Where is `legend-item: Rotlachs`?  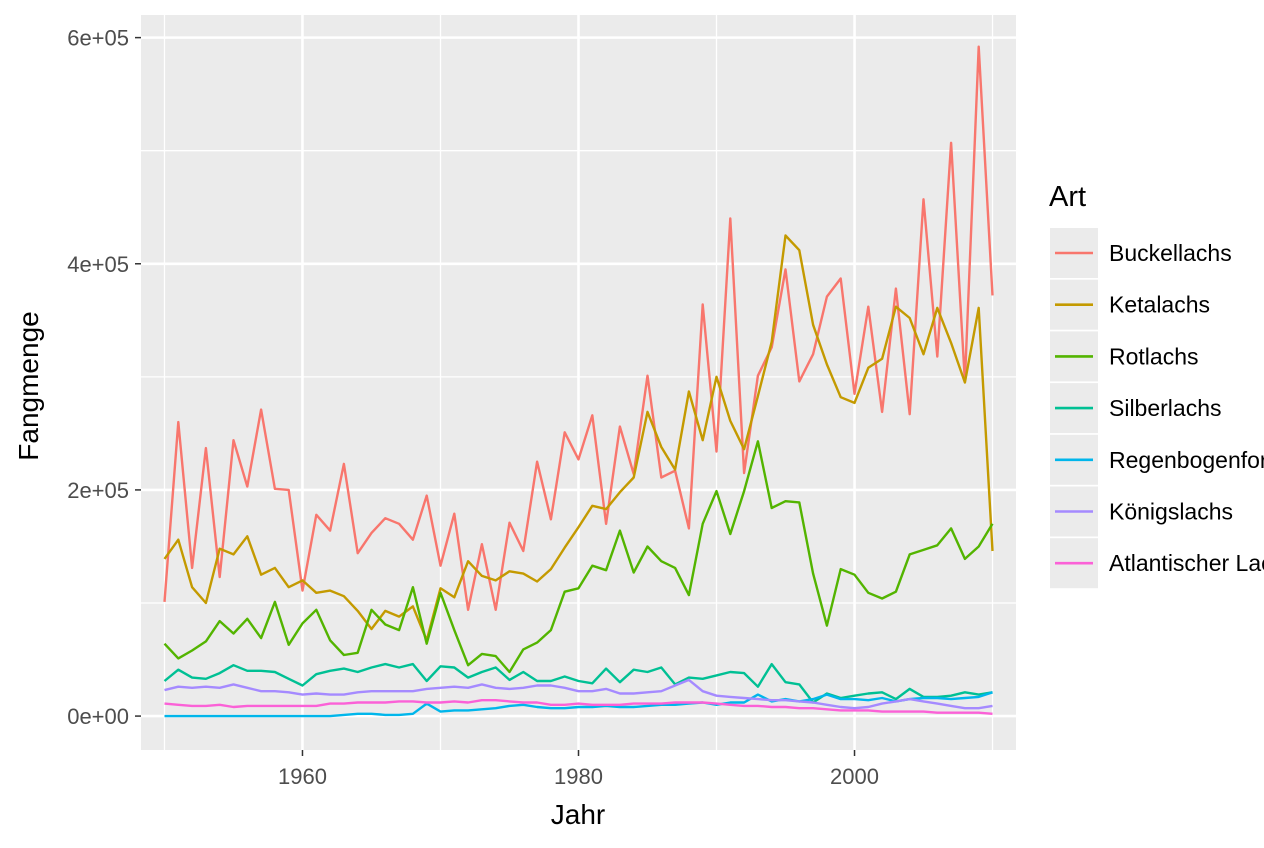 legend-item: Rotlachs is located at coordinates (1124, 356).